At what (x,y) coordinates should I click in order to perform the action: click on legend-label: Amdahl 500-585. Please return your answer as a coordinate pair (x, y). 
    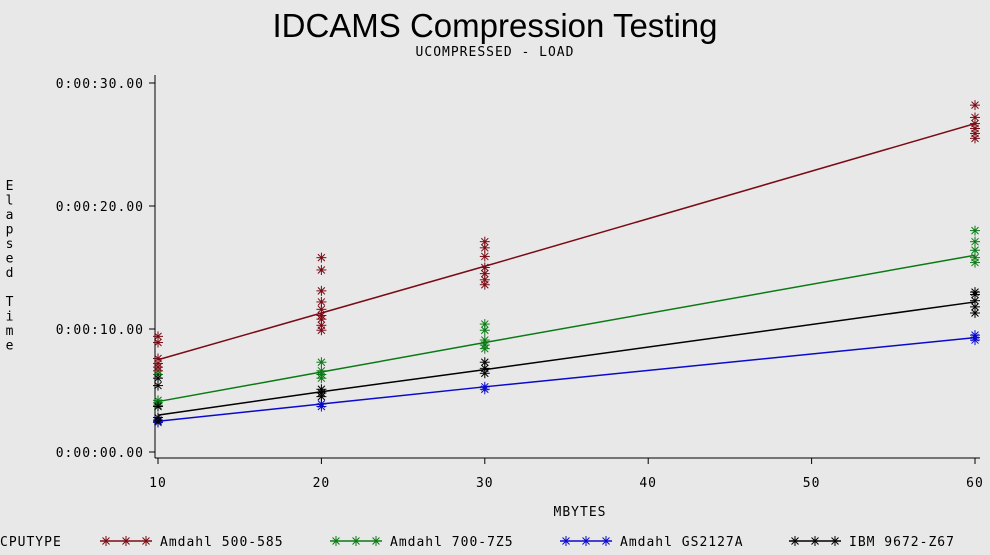
    Looking at the image, I should click on (222, 542).